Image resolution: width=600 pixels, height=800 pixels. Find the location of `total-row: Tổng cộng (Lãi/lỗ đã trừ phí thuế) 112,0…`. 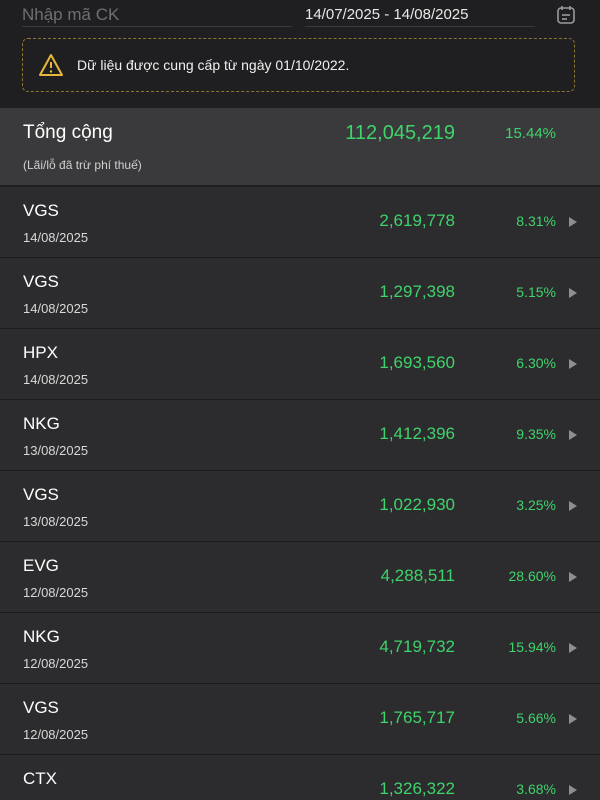

total-row: Tổng cộng (Lãi/lỗ đã trừ phí thuế) 112,0… is located at coordinates (300, 146).